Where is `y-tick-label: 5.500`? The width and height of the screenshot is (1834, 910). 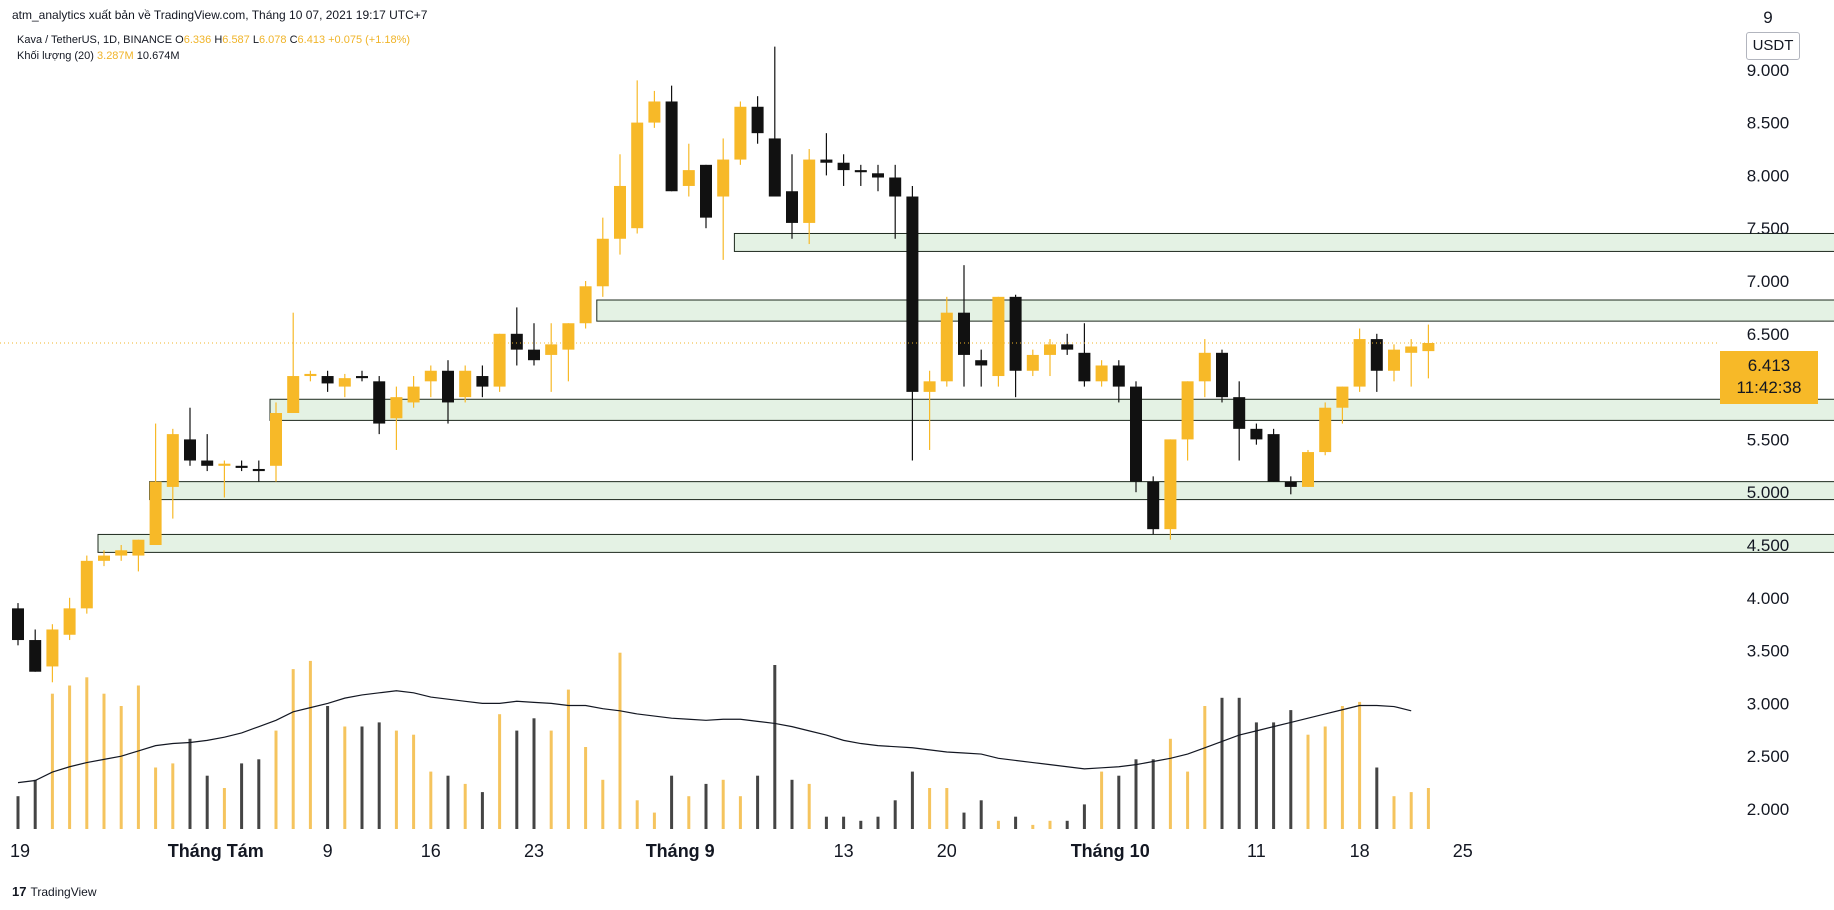 y-tick-label: 5.500 is located at coordinates (1768, 439).